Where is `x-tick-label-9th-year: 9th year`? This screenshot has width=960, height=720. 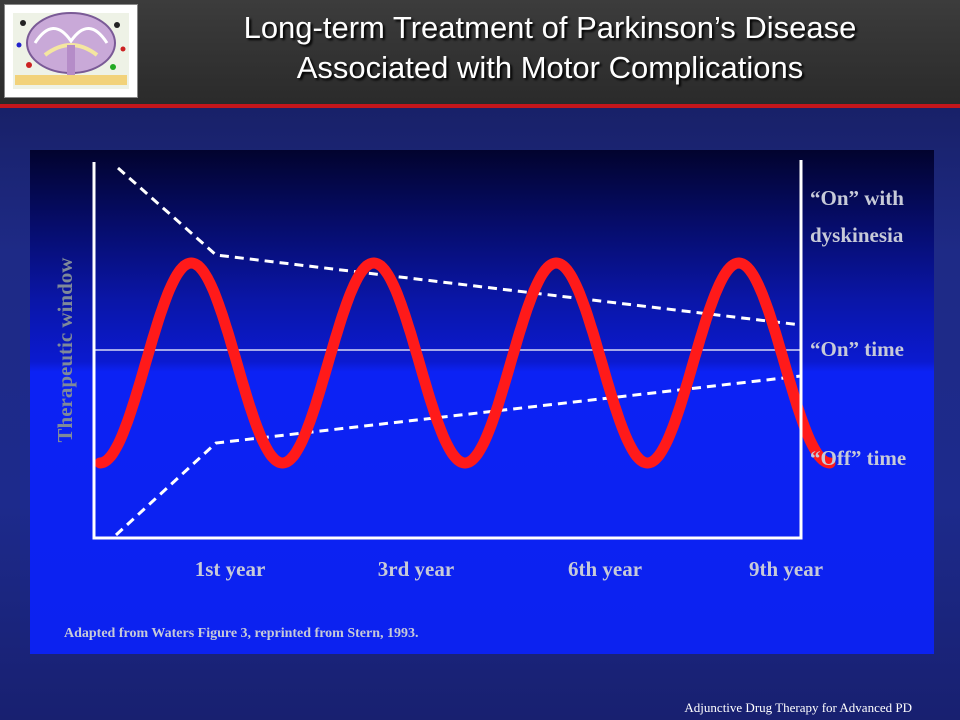 x-tick-label-9th-year: 9th year is located at coordinates (786, 569).